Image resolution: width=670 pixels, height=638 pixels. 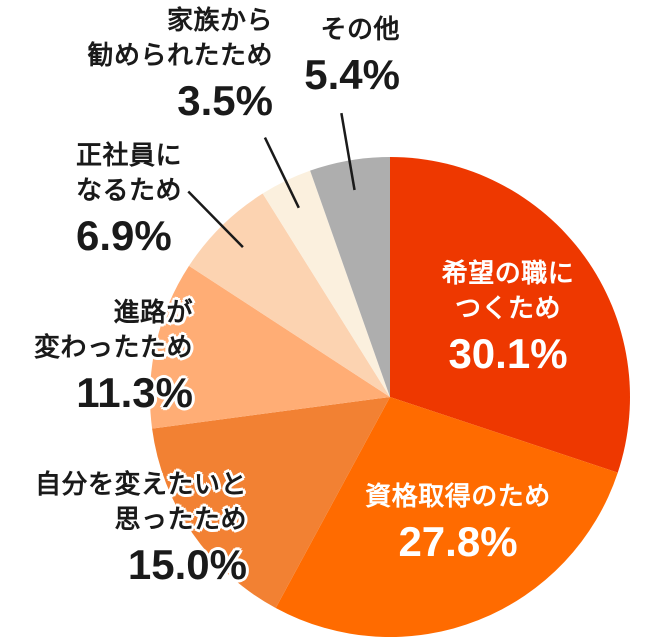 What do you see at coordinates (187, 564) in the screenshot?
I see `slice-percentage: 15.0%` at bounding box center [187, 564].